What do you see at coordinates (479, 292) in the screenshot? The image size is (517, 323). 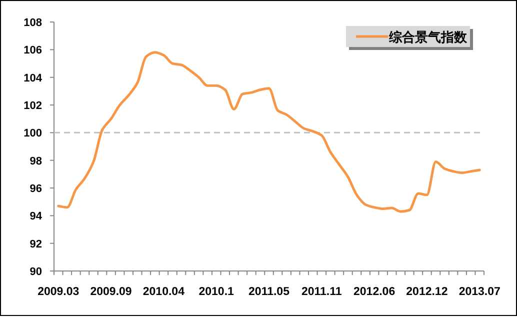 I see `x-tick-label: 2013.07` at bounding box center [479, 292].